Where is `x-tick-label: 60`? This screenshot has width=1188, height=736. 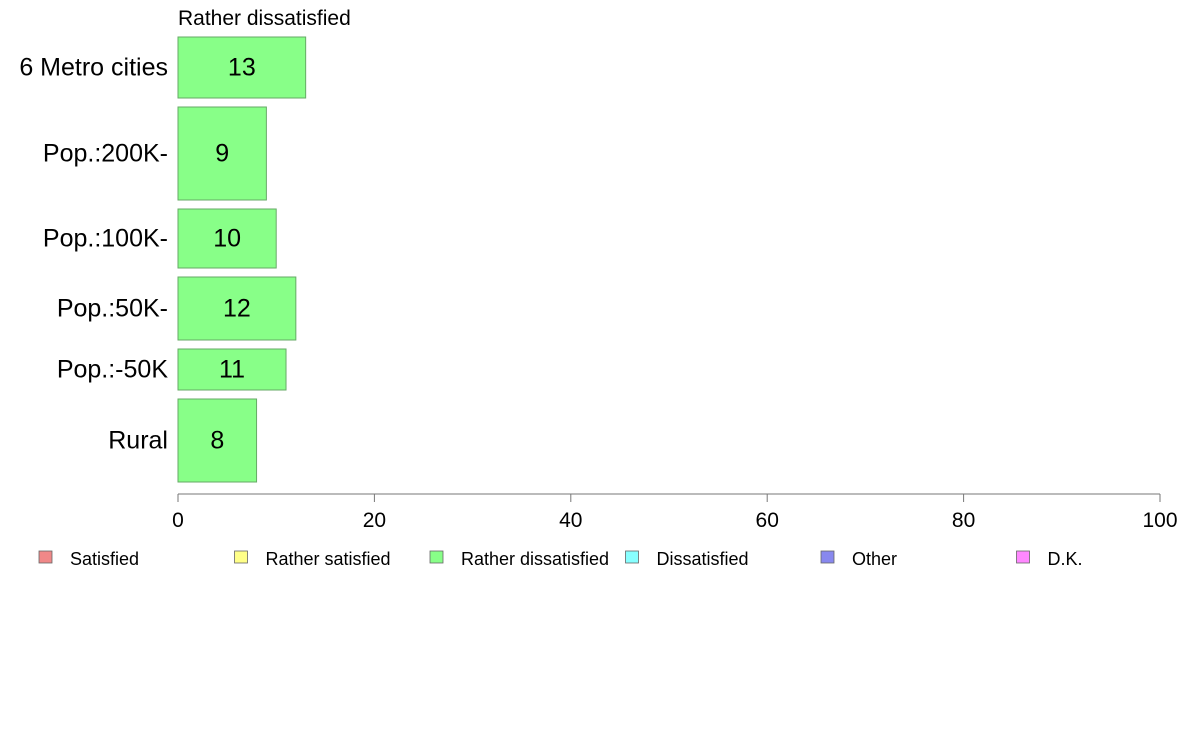 x-tick-label: 60 is located at coordinates (767, 520).